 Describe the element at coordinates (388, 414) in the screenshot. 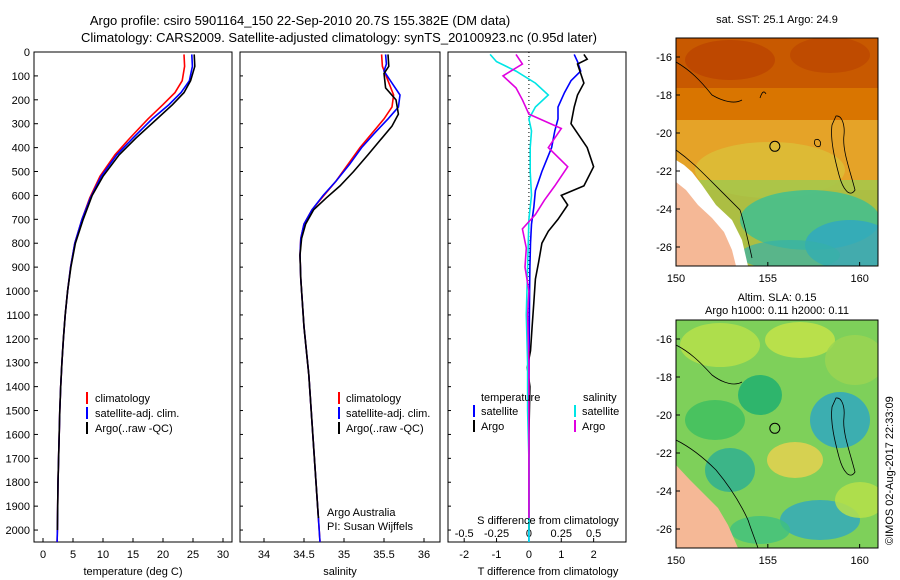

I see `legend-label-satellite: satellite-adj. clim.` at that location.